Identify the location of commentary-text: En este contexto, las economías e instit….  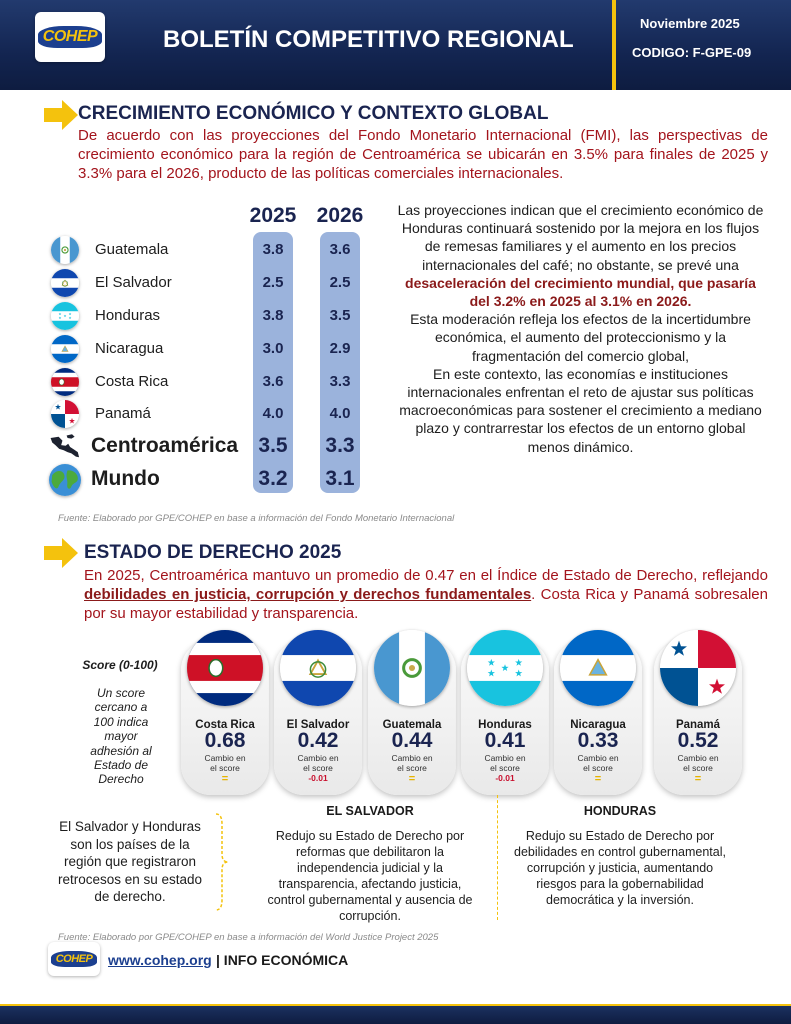
(580, 410).